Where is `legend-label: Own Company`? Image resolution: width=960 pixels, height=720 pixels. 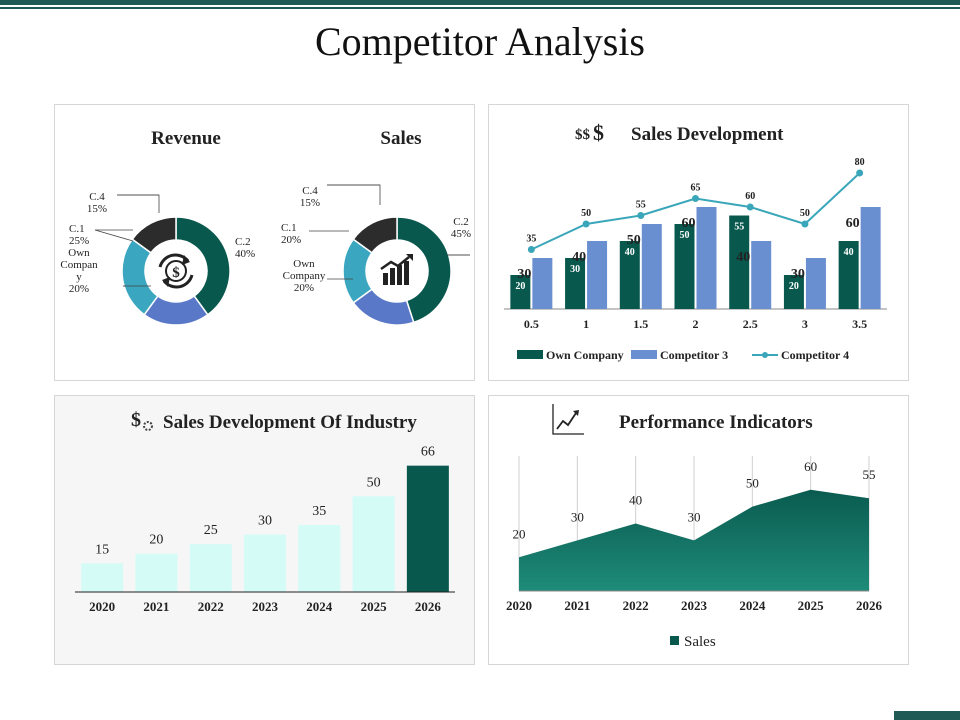 legend-label: Own Company is located at coordinates (585, 355).